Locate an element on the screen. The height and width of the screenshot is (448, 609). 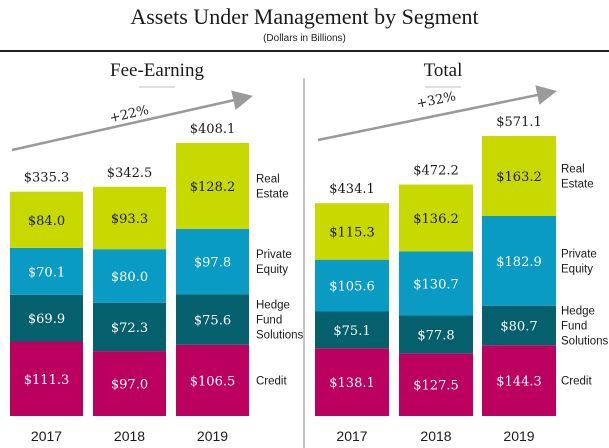
bar-value-label: $84.0 is located at coordinates (46, 221).